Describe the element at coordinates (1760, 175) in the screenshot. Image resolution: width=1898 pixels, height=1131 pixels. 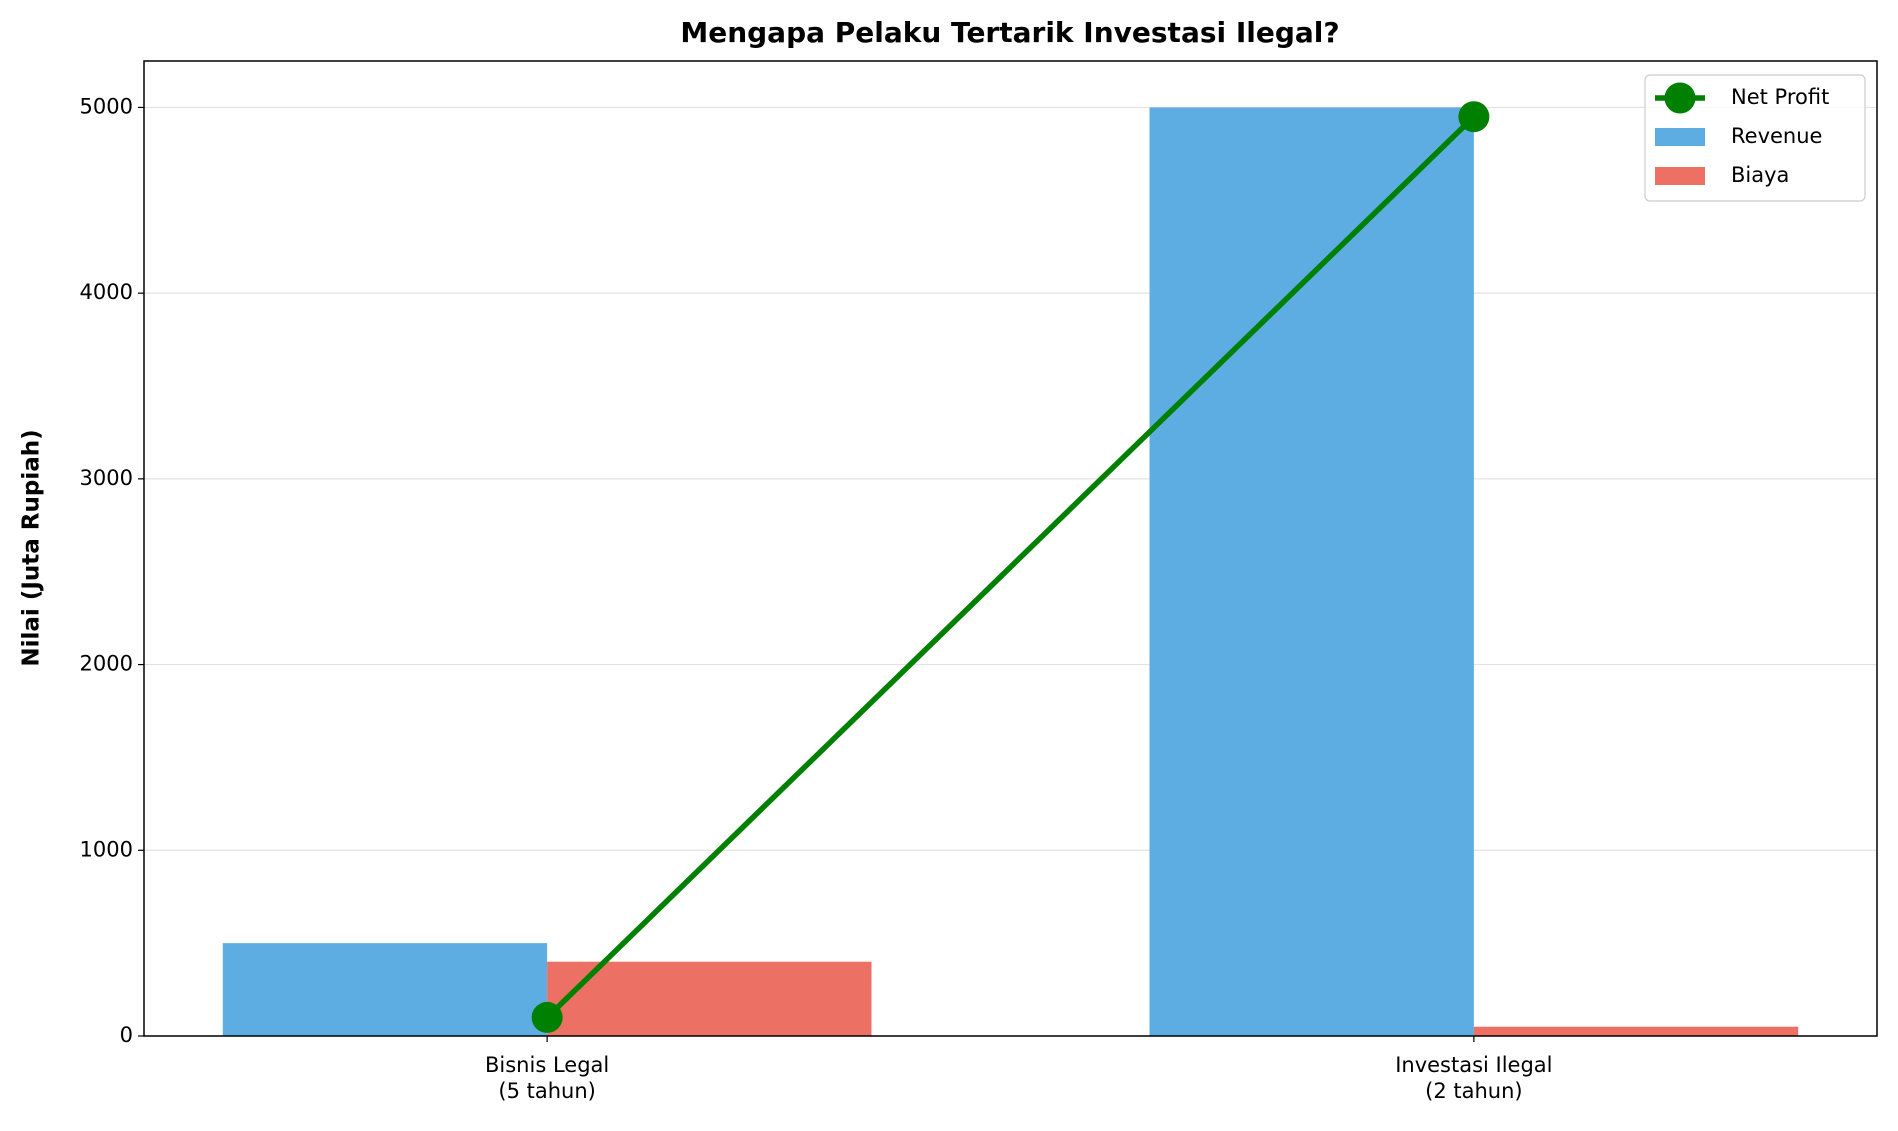
I see `legend-label: Biaya` at that location.